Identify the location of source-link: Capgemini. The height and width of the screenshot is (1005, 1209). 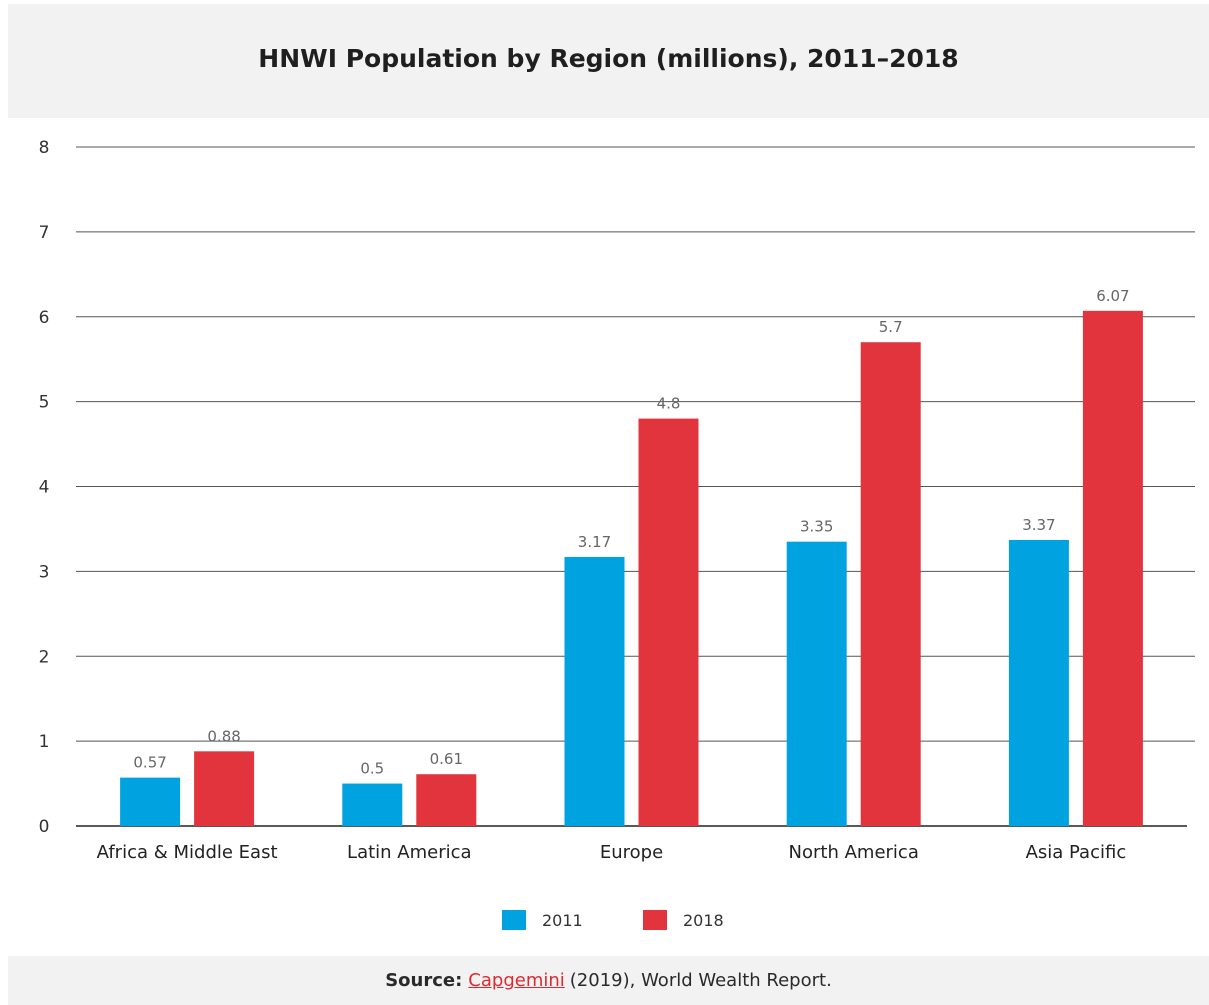
(516, 980).